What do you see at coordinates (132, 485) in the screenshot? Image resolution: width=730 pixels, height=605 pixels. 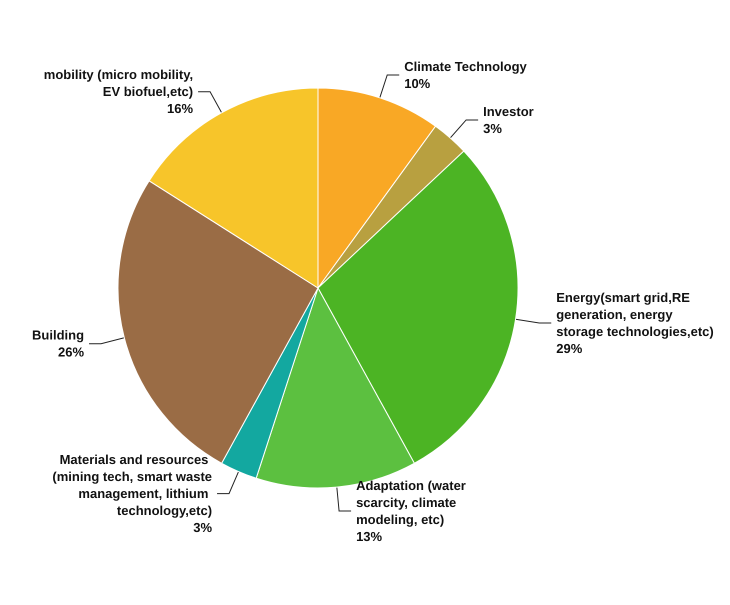 I see `slice-label: Materials and resources (mining tech, smart waste management, lithium technology,etc)` at bounding box center [132, 485].